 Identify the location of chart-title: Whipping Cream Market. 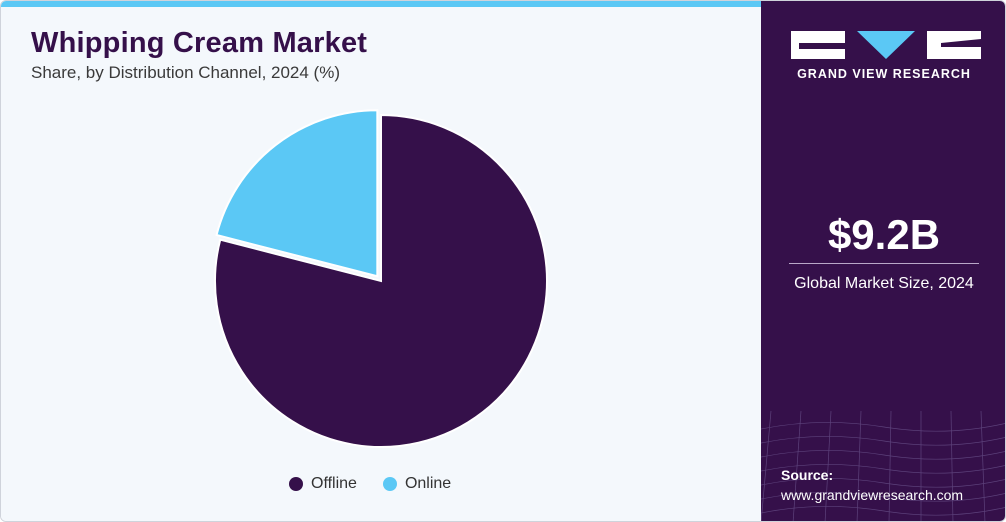
(199, 43).